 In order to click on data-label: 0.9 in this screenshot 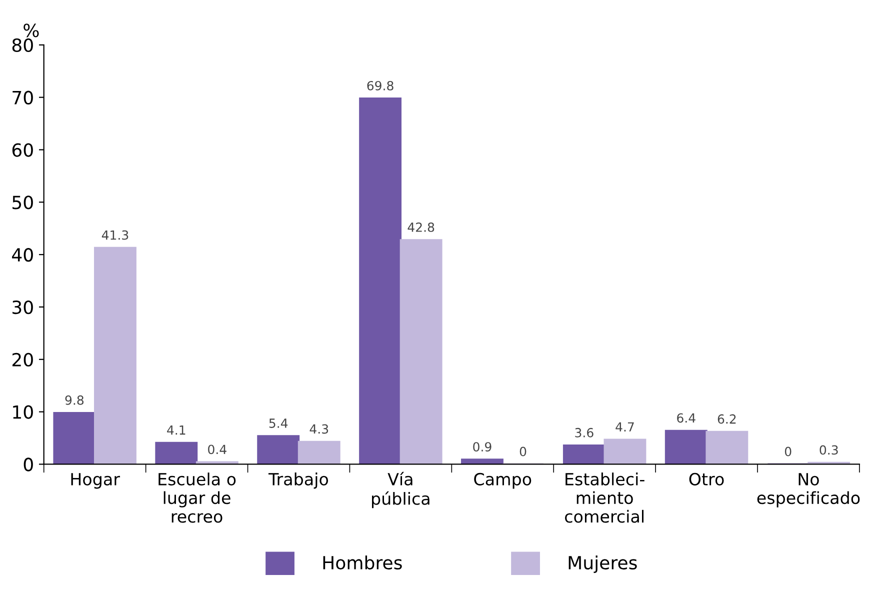, I will do `click(482, 447)`.